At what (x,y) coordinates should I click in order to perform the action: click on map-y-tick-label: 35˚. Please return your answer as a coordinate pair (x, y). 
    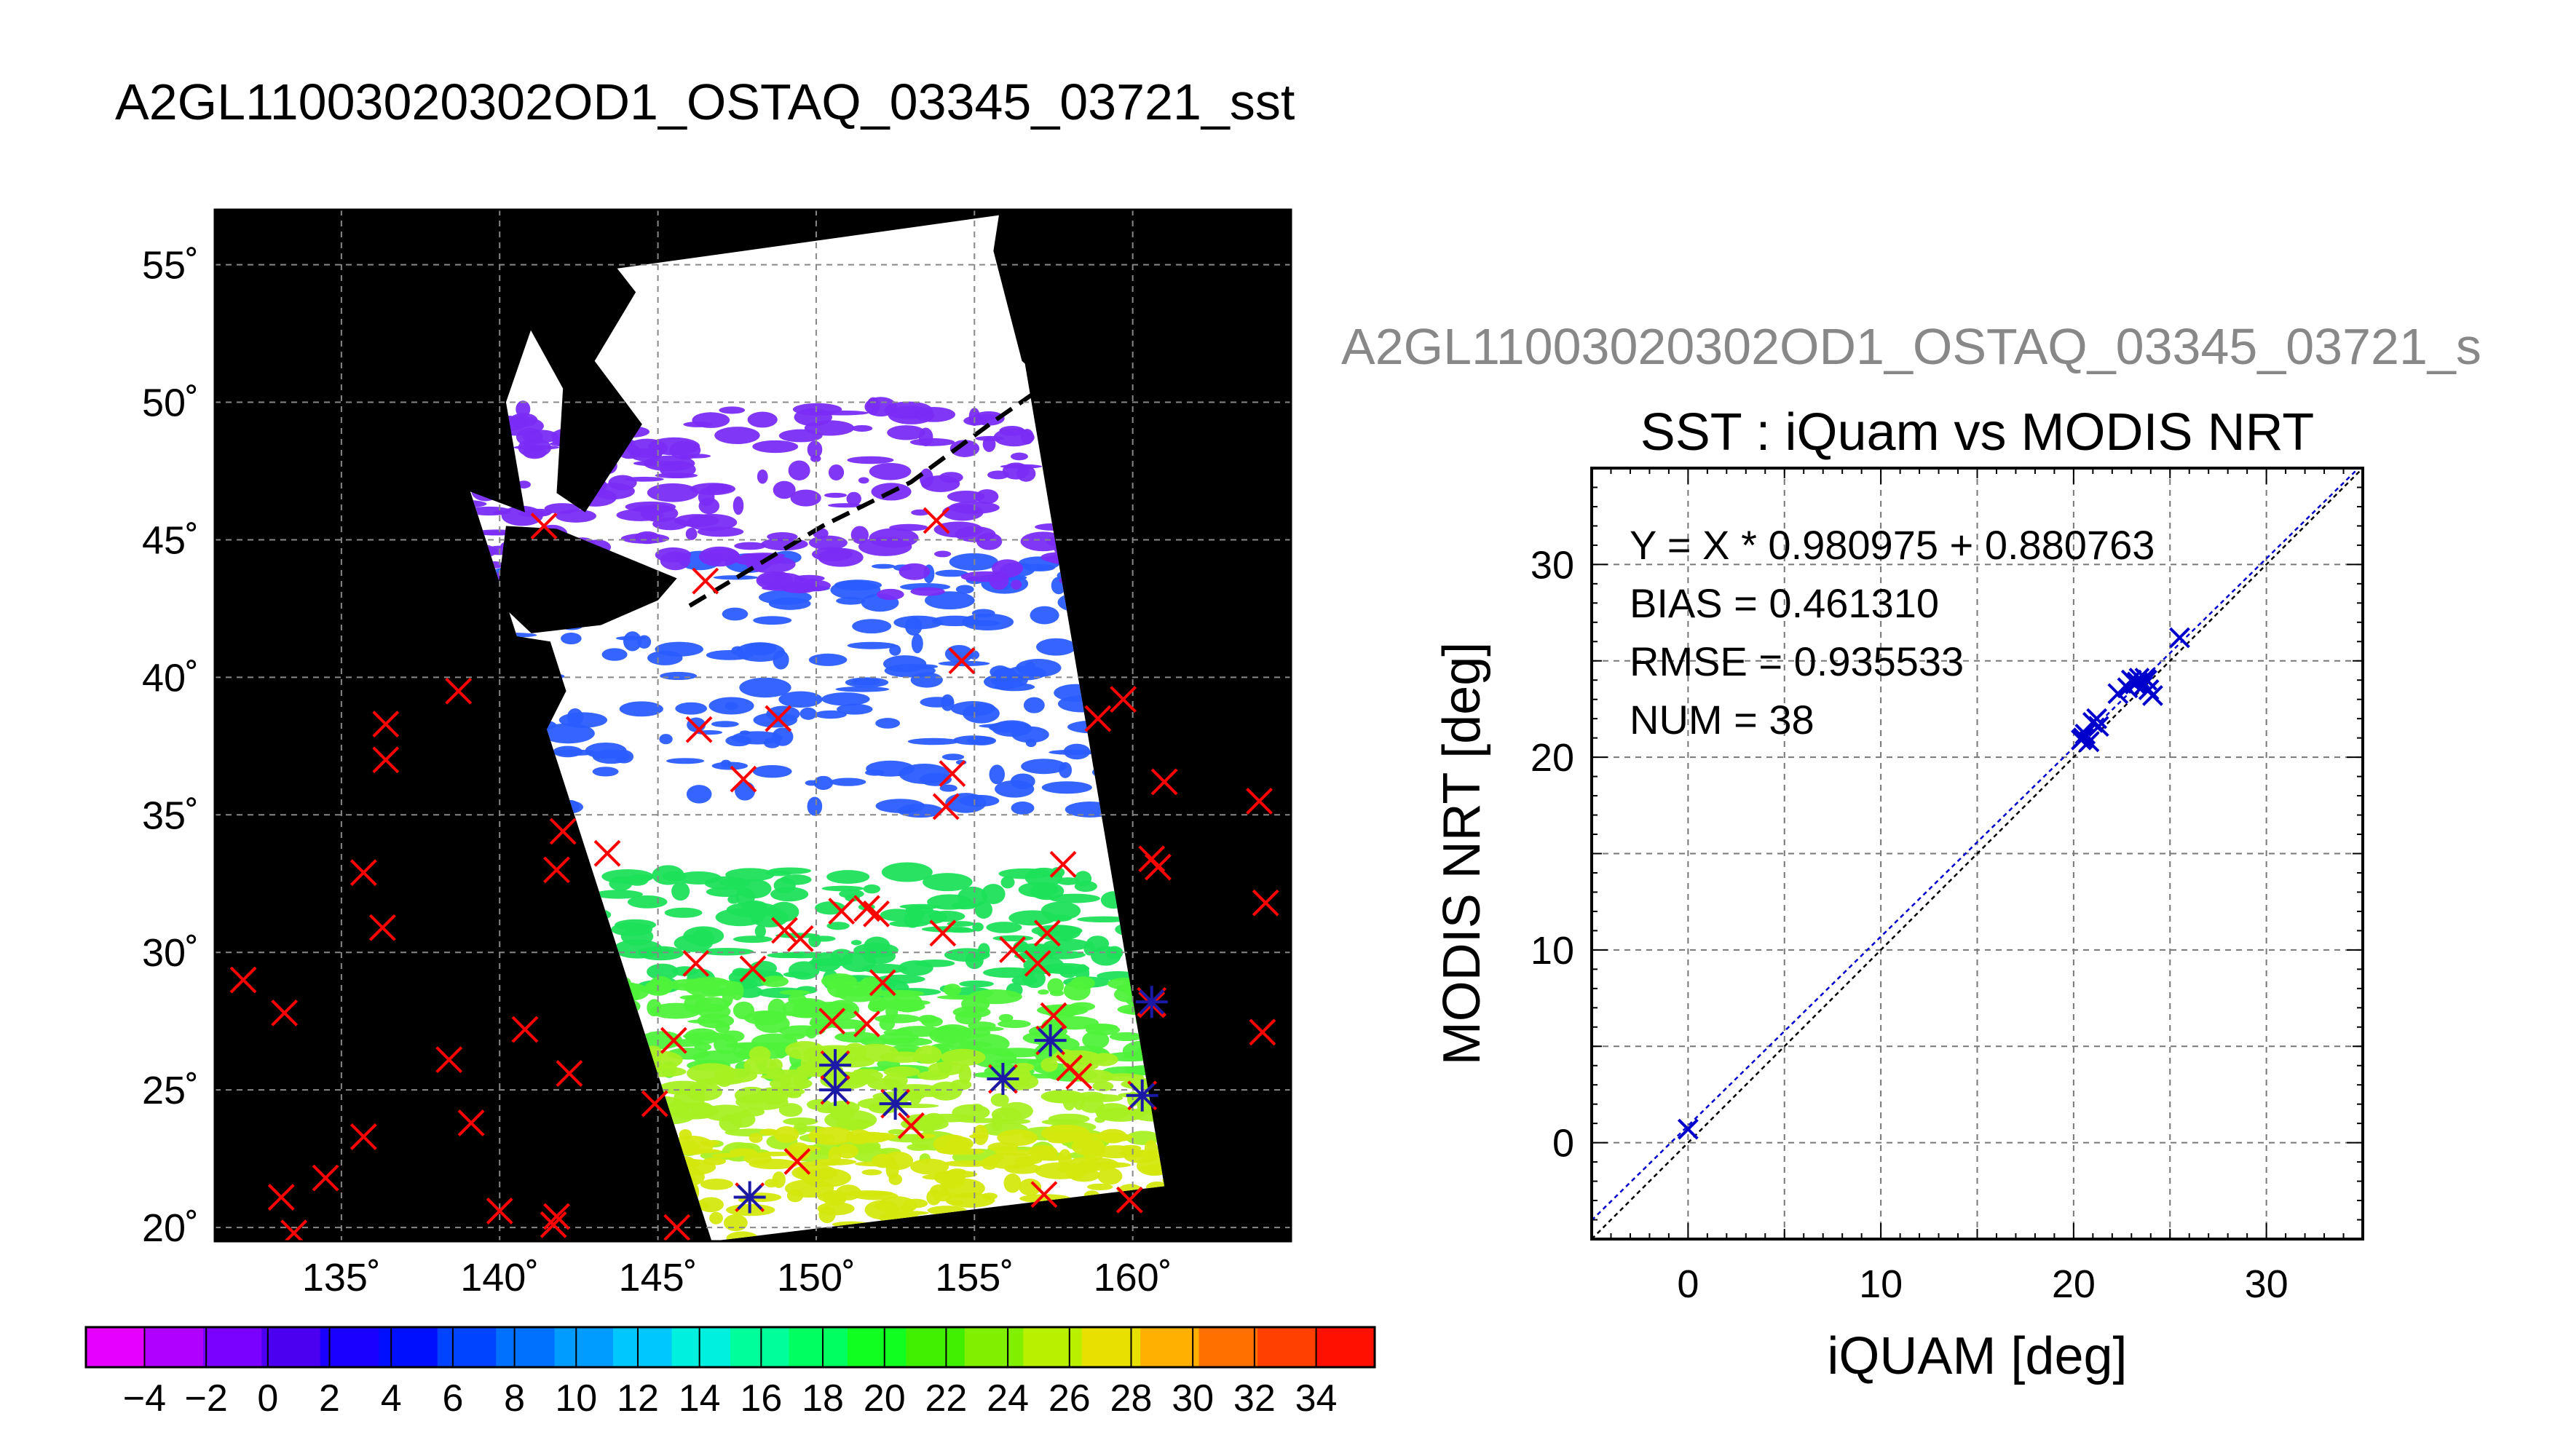
    Looking at the image, I should click on (170, 815).